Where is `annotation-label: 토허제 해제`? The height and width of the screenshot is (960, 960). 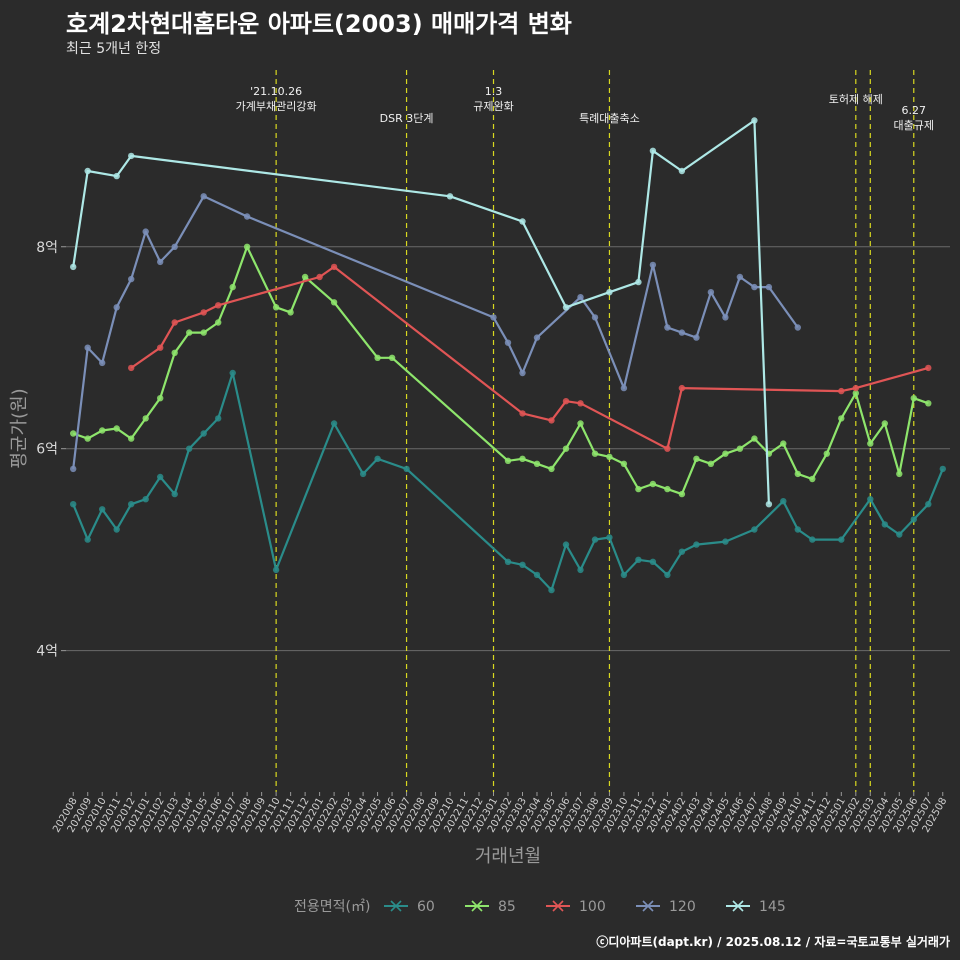
annotation-label: 토허제 해제 is located at coordinates (856, 99).